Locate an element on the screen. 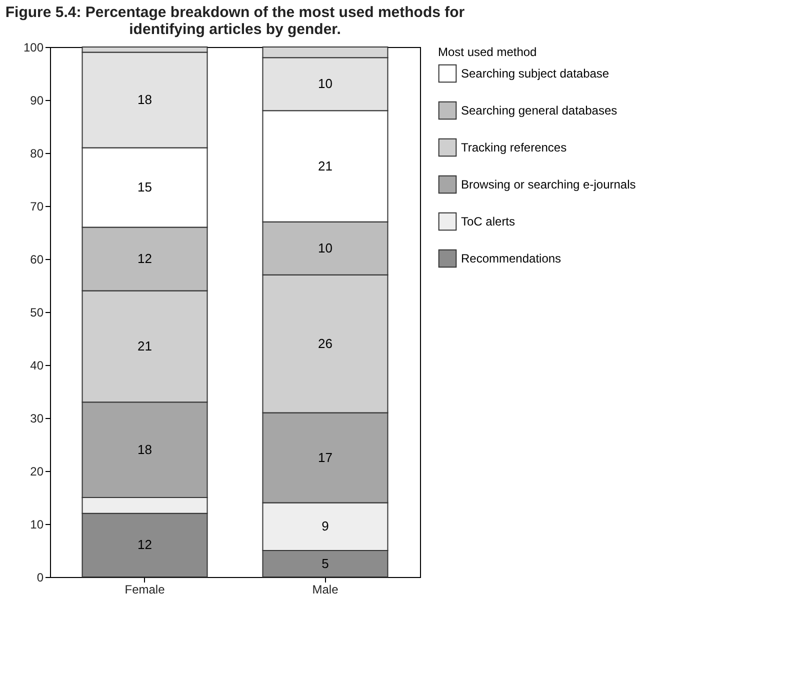  data-label: 17 is located at coordinates (325, 457).